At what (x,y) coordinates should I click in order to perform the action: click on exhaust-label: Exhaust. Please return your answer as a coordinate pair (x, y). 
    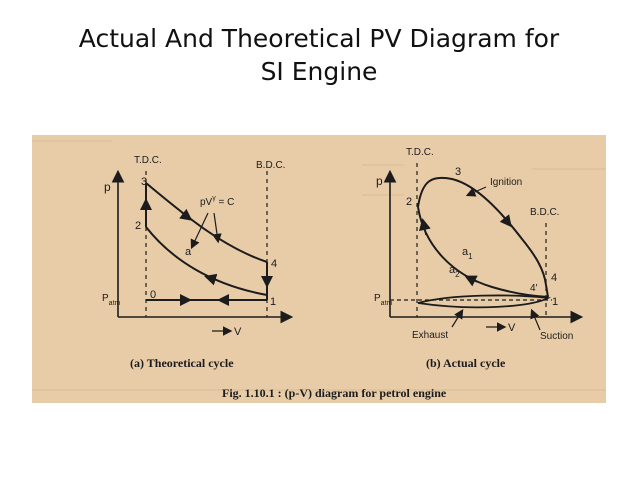
    Looking at the image, I should click on (430, 335).